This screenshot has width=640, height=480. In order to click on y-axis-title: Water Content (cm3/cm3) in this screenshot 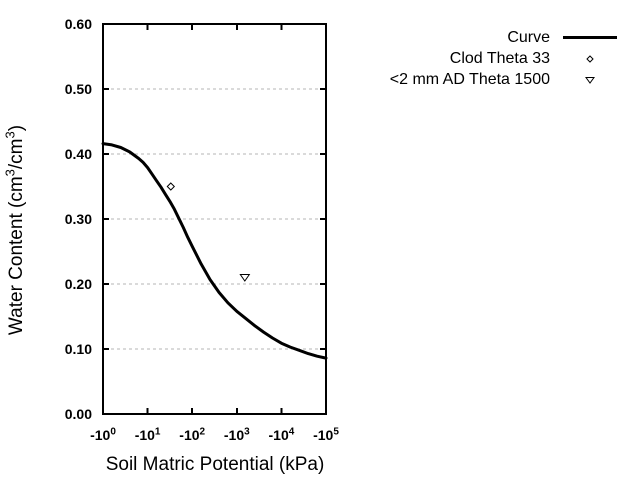, I will do `click(15, 230)`.